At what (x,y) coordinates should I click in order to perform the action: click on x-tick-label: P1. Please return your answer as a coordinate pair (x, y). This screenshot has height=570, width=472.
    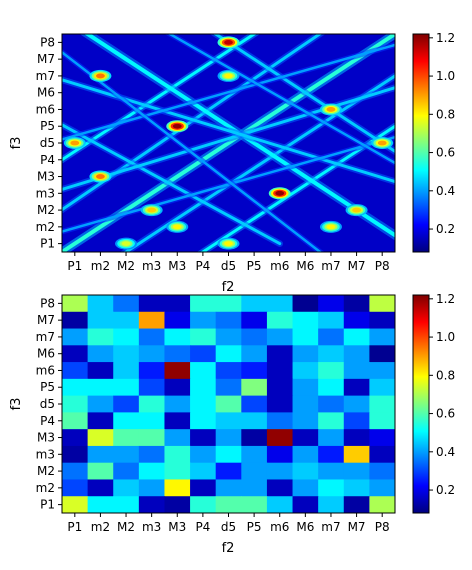
    Looking at the image, I should click on (74, 266).